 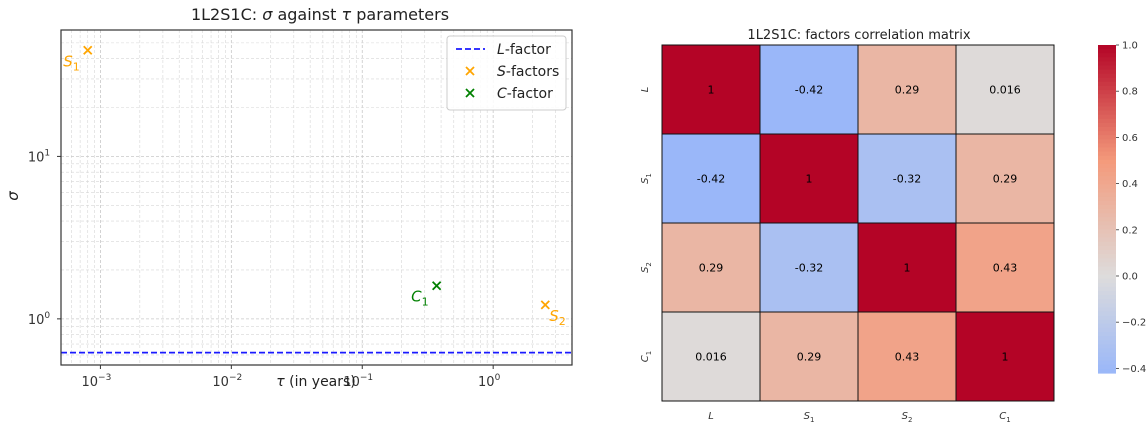 I want to click on point-label-main: C, so click(x=416, y=297).